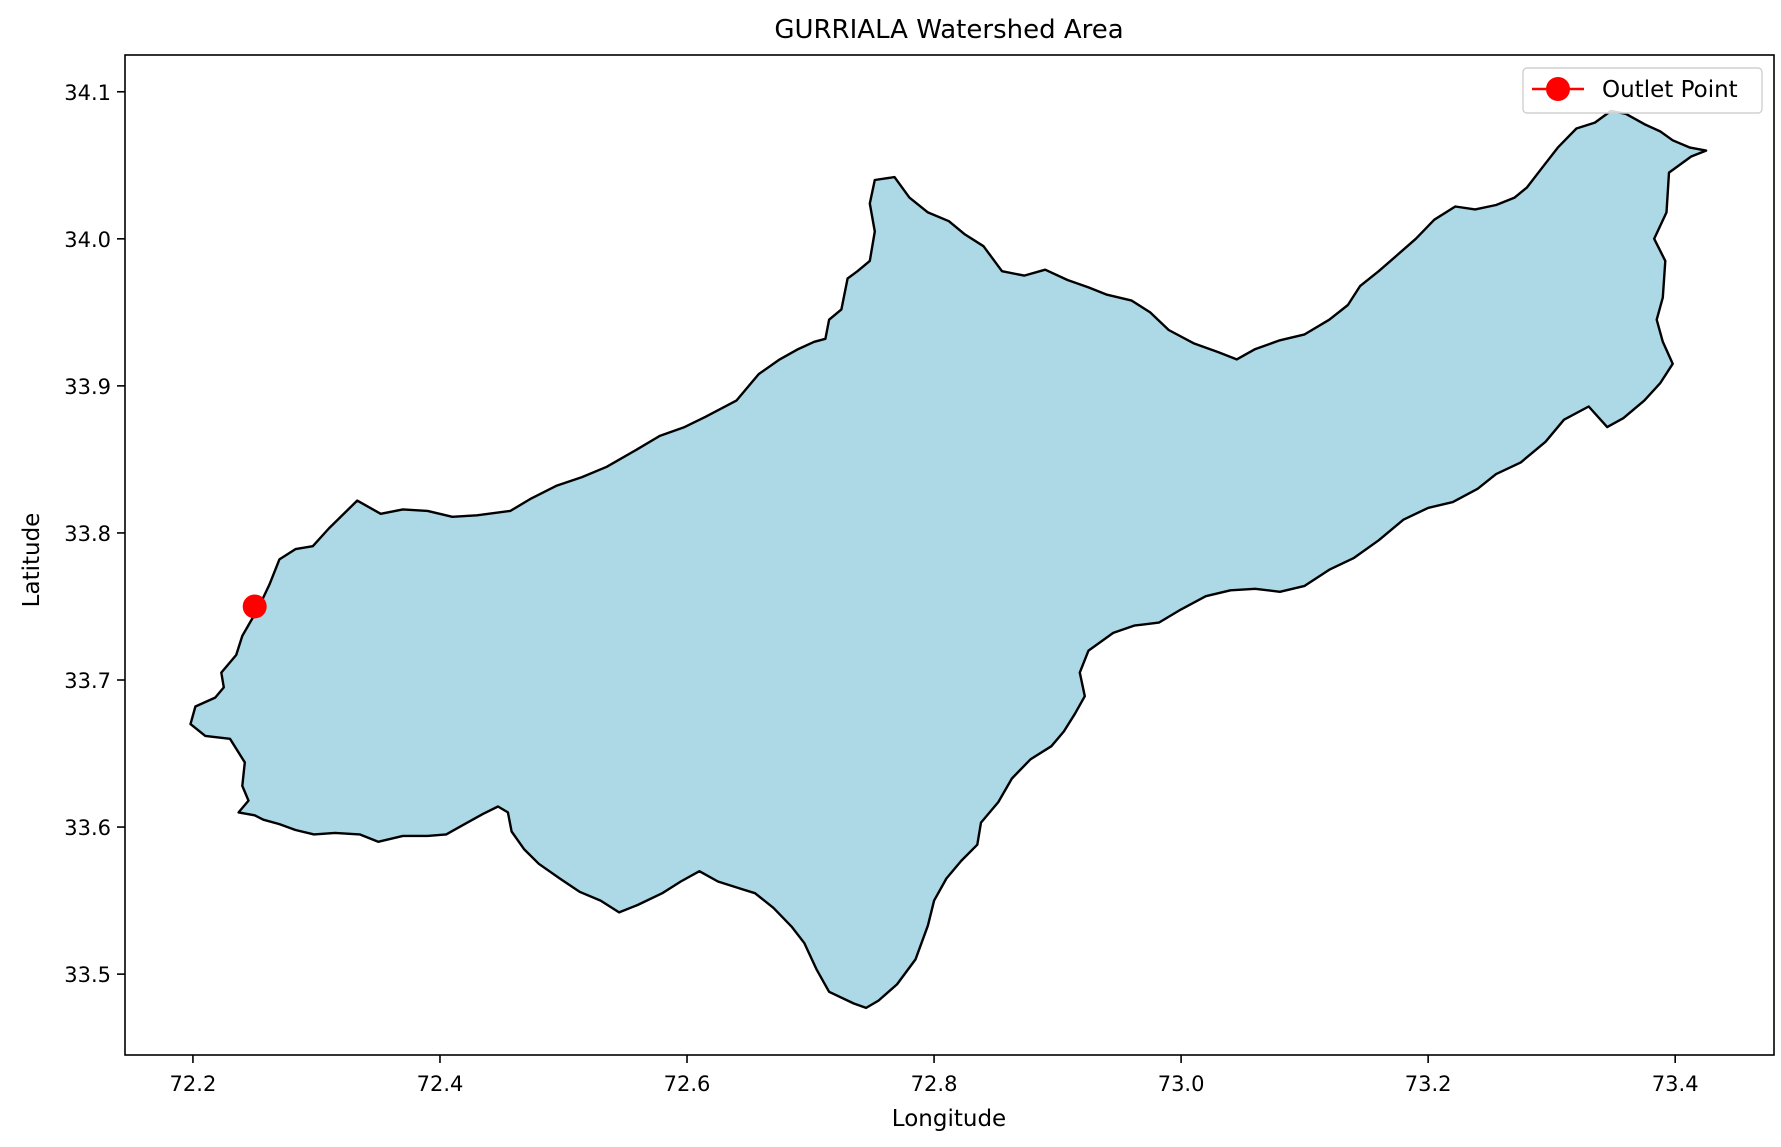 Image resolution: width=1781 pixels, height=1147 pixels. I want to click on y-axis-ticks: 33.5 33.6 33.7 33.8 33.9 34.0 34.1, so click(94, 534).